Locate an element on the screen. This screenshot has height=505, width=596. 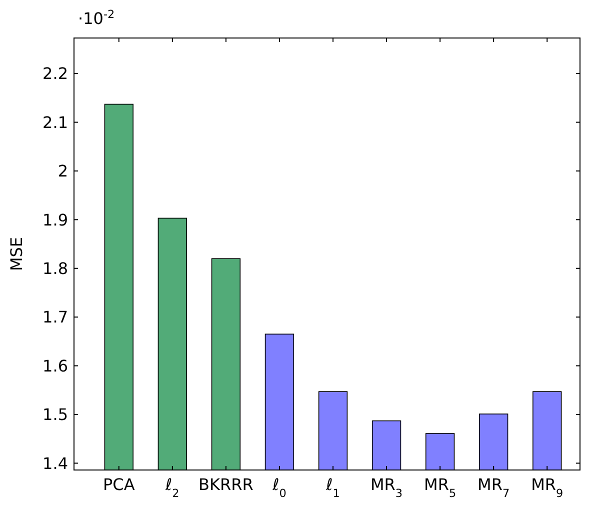
x-tick-label: ℓ$_{2}$ is located at coordinates (172, 487).